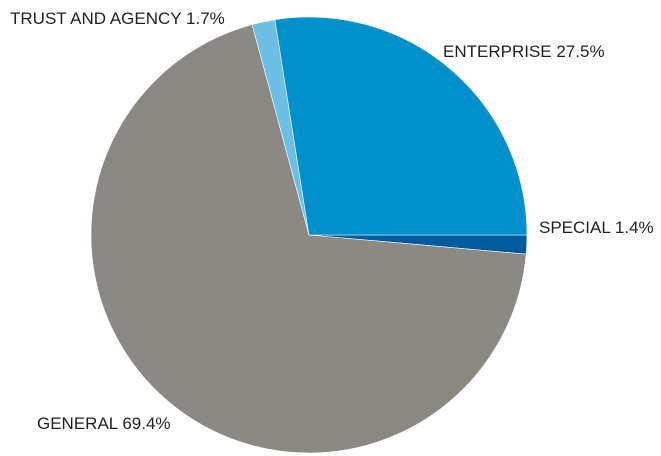 The height and width of the screenshot is (456, 661). What do you see at coordinates (104, 423) in the screenshot?
I see `slice-label-general: GENERAL 69.4%` at bounding box center [104, 423].